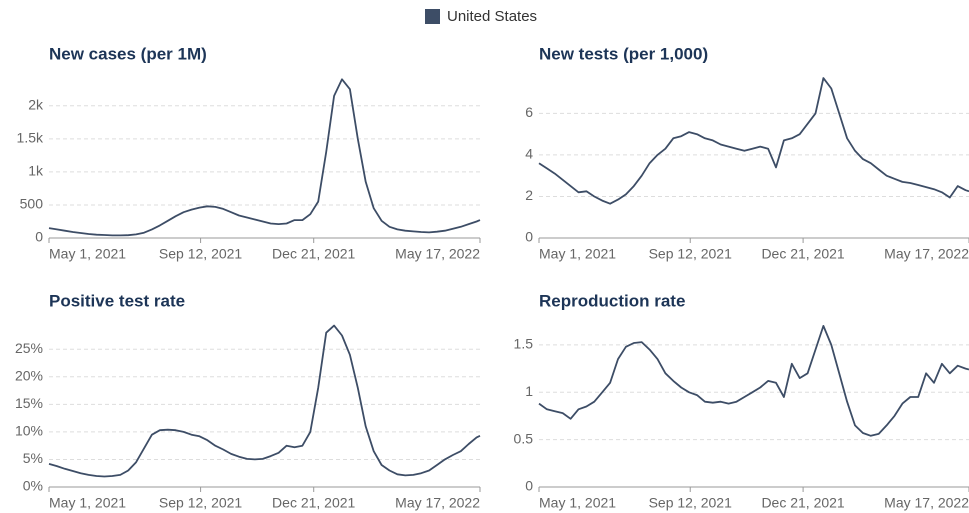  What do you see at coordinates (529, 154) in the screenshot?
I see `y-tick-label: 4` at bounding box center [529, 154].